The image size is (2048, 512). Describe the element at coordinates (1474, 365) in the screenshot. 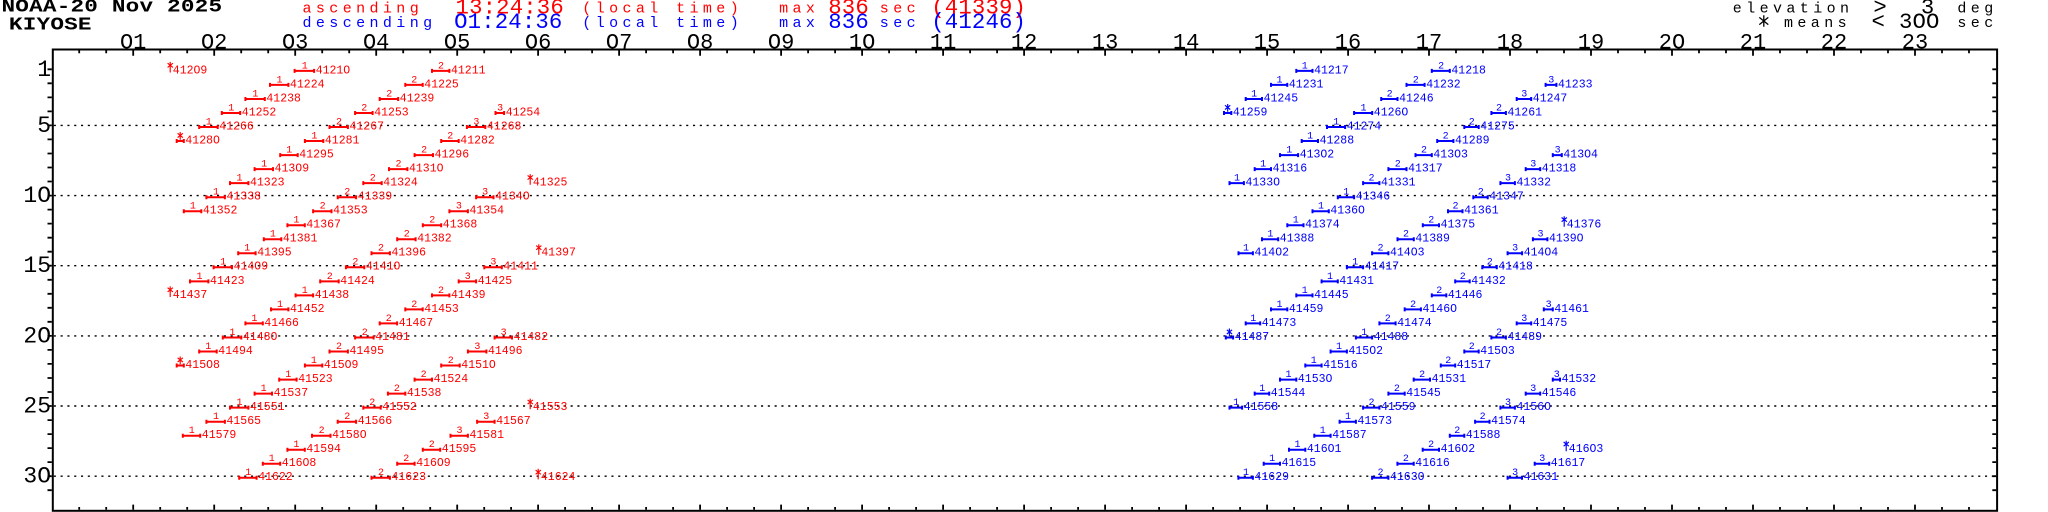

I see `svg-text: 41517` at that location.